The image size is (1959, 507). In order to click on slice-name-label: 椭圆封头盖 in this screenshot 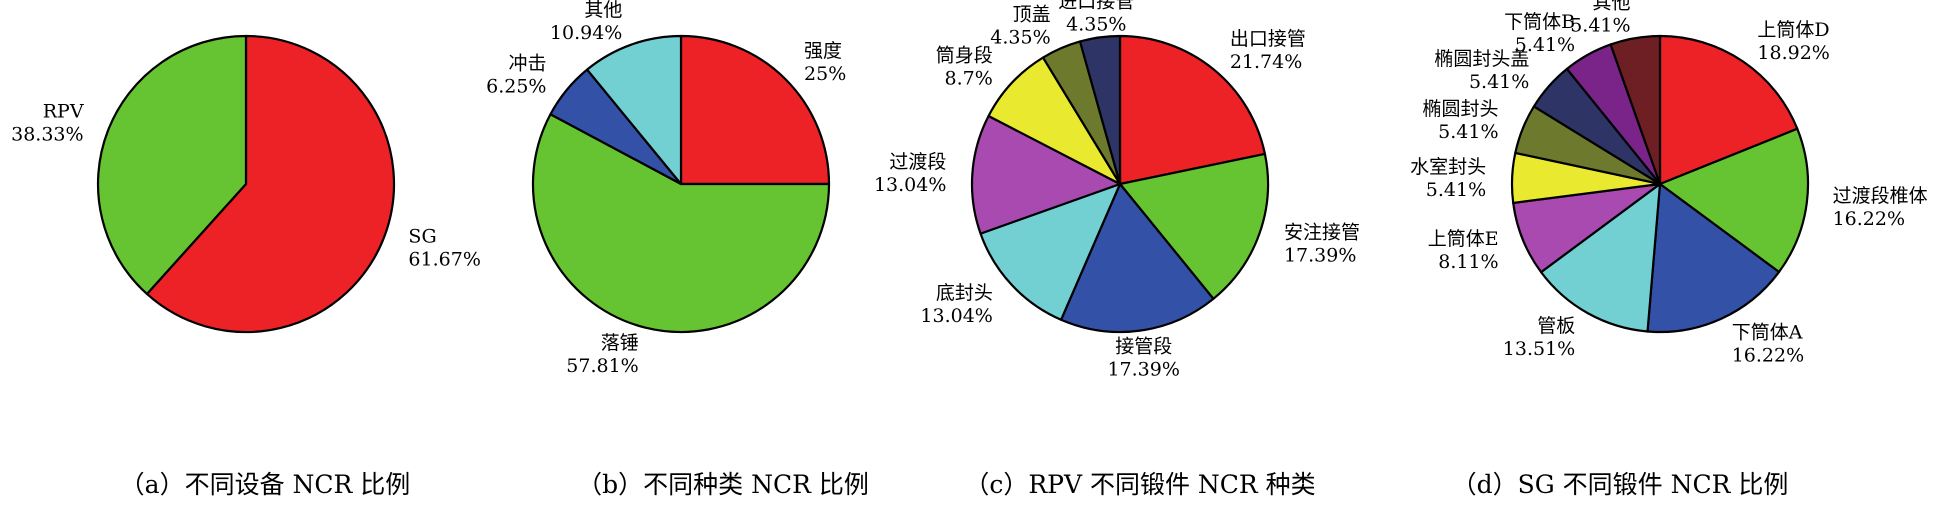, I will do `click(1481, 59)`.